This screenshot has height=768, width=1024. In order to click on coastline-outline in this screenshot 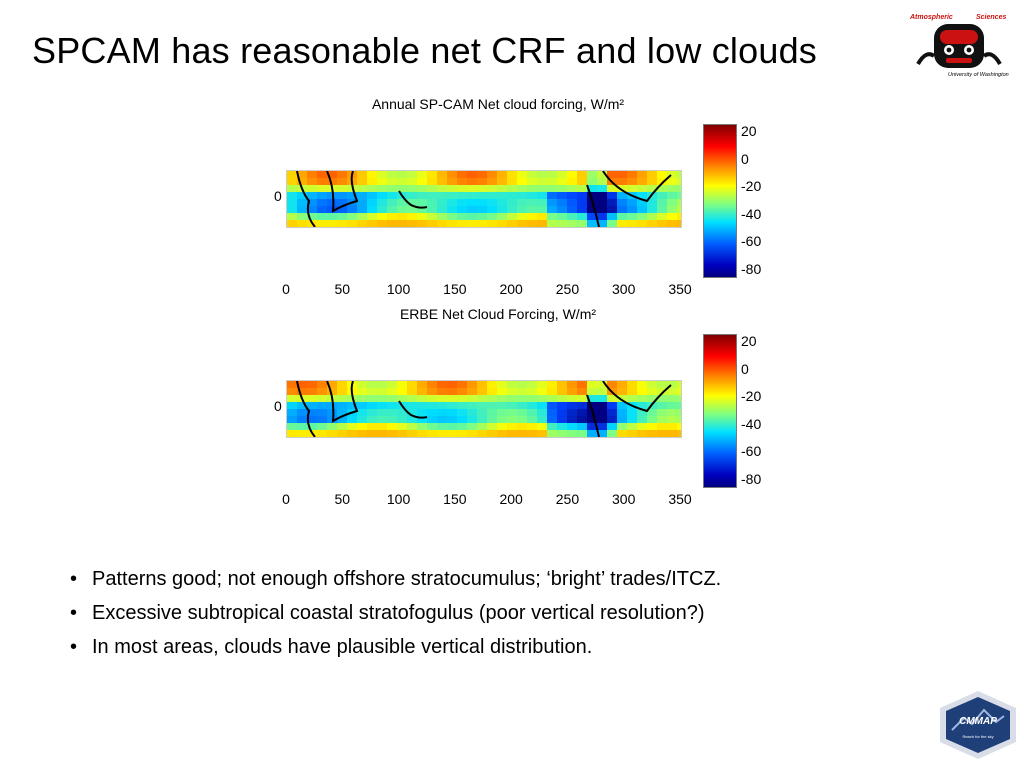, I will do `click(484, 409)`.